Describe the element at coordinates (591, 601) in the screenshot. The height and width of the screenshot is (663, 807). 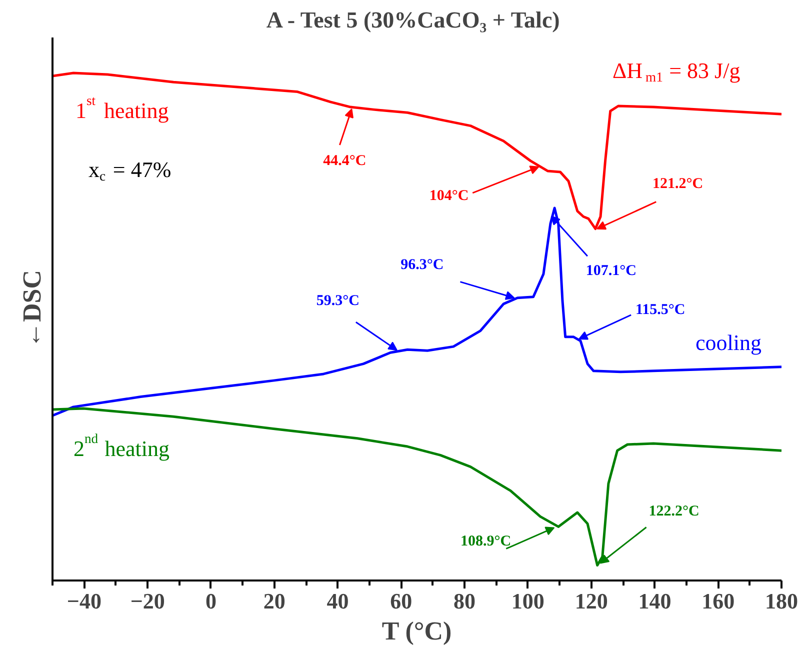
I see `x-tick-label: 120` at that location.